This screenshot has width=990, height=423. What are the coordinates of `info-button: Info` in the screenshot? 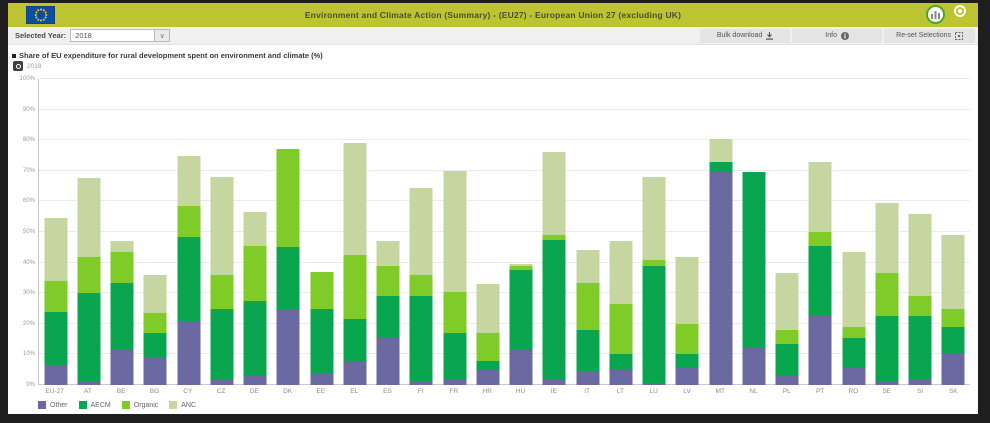 It's located at (837, 35).